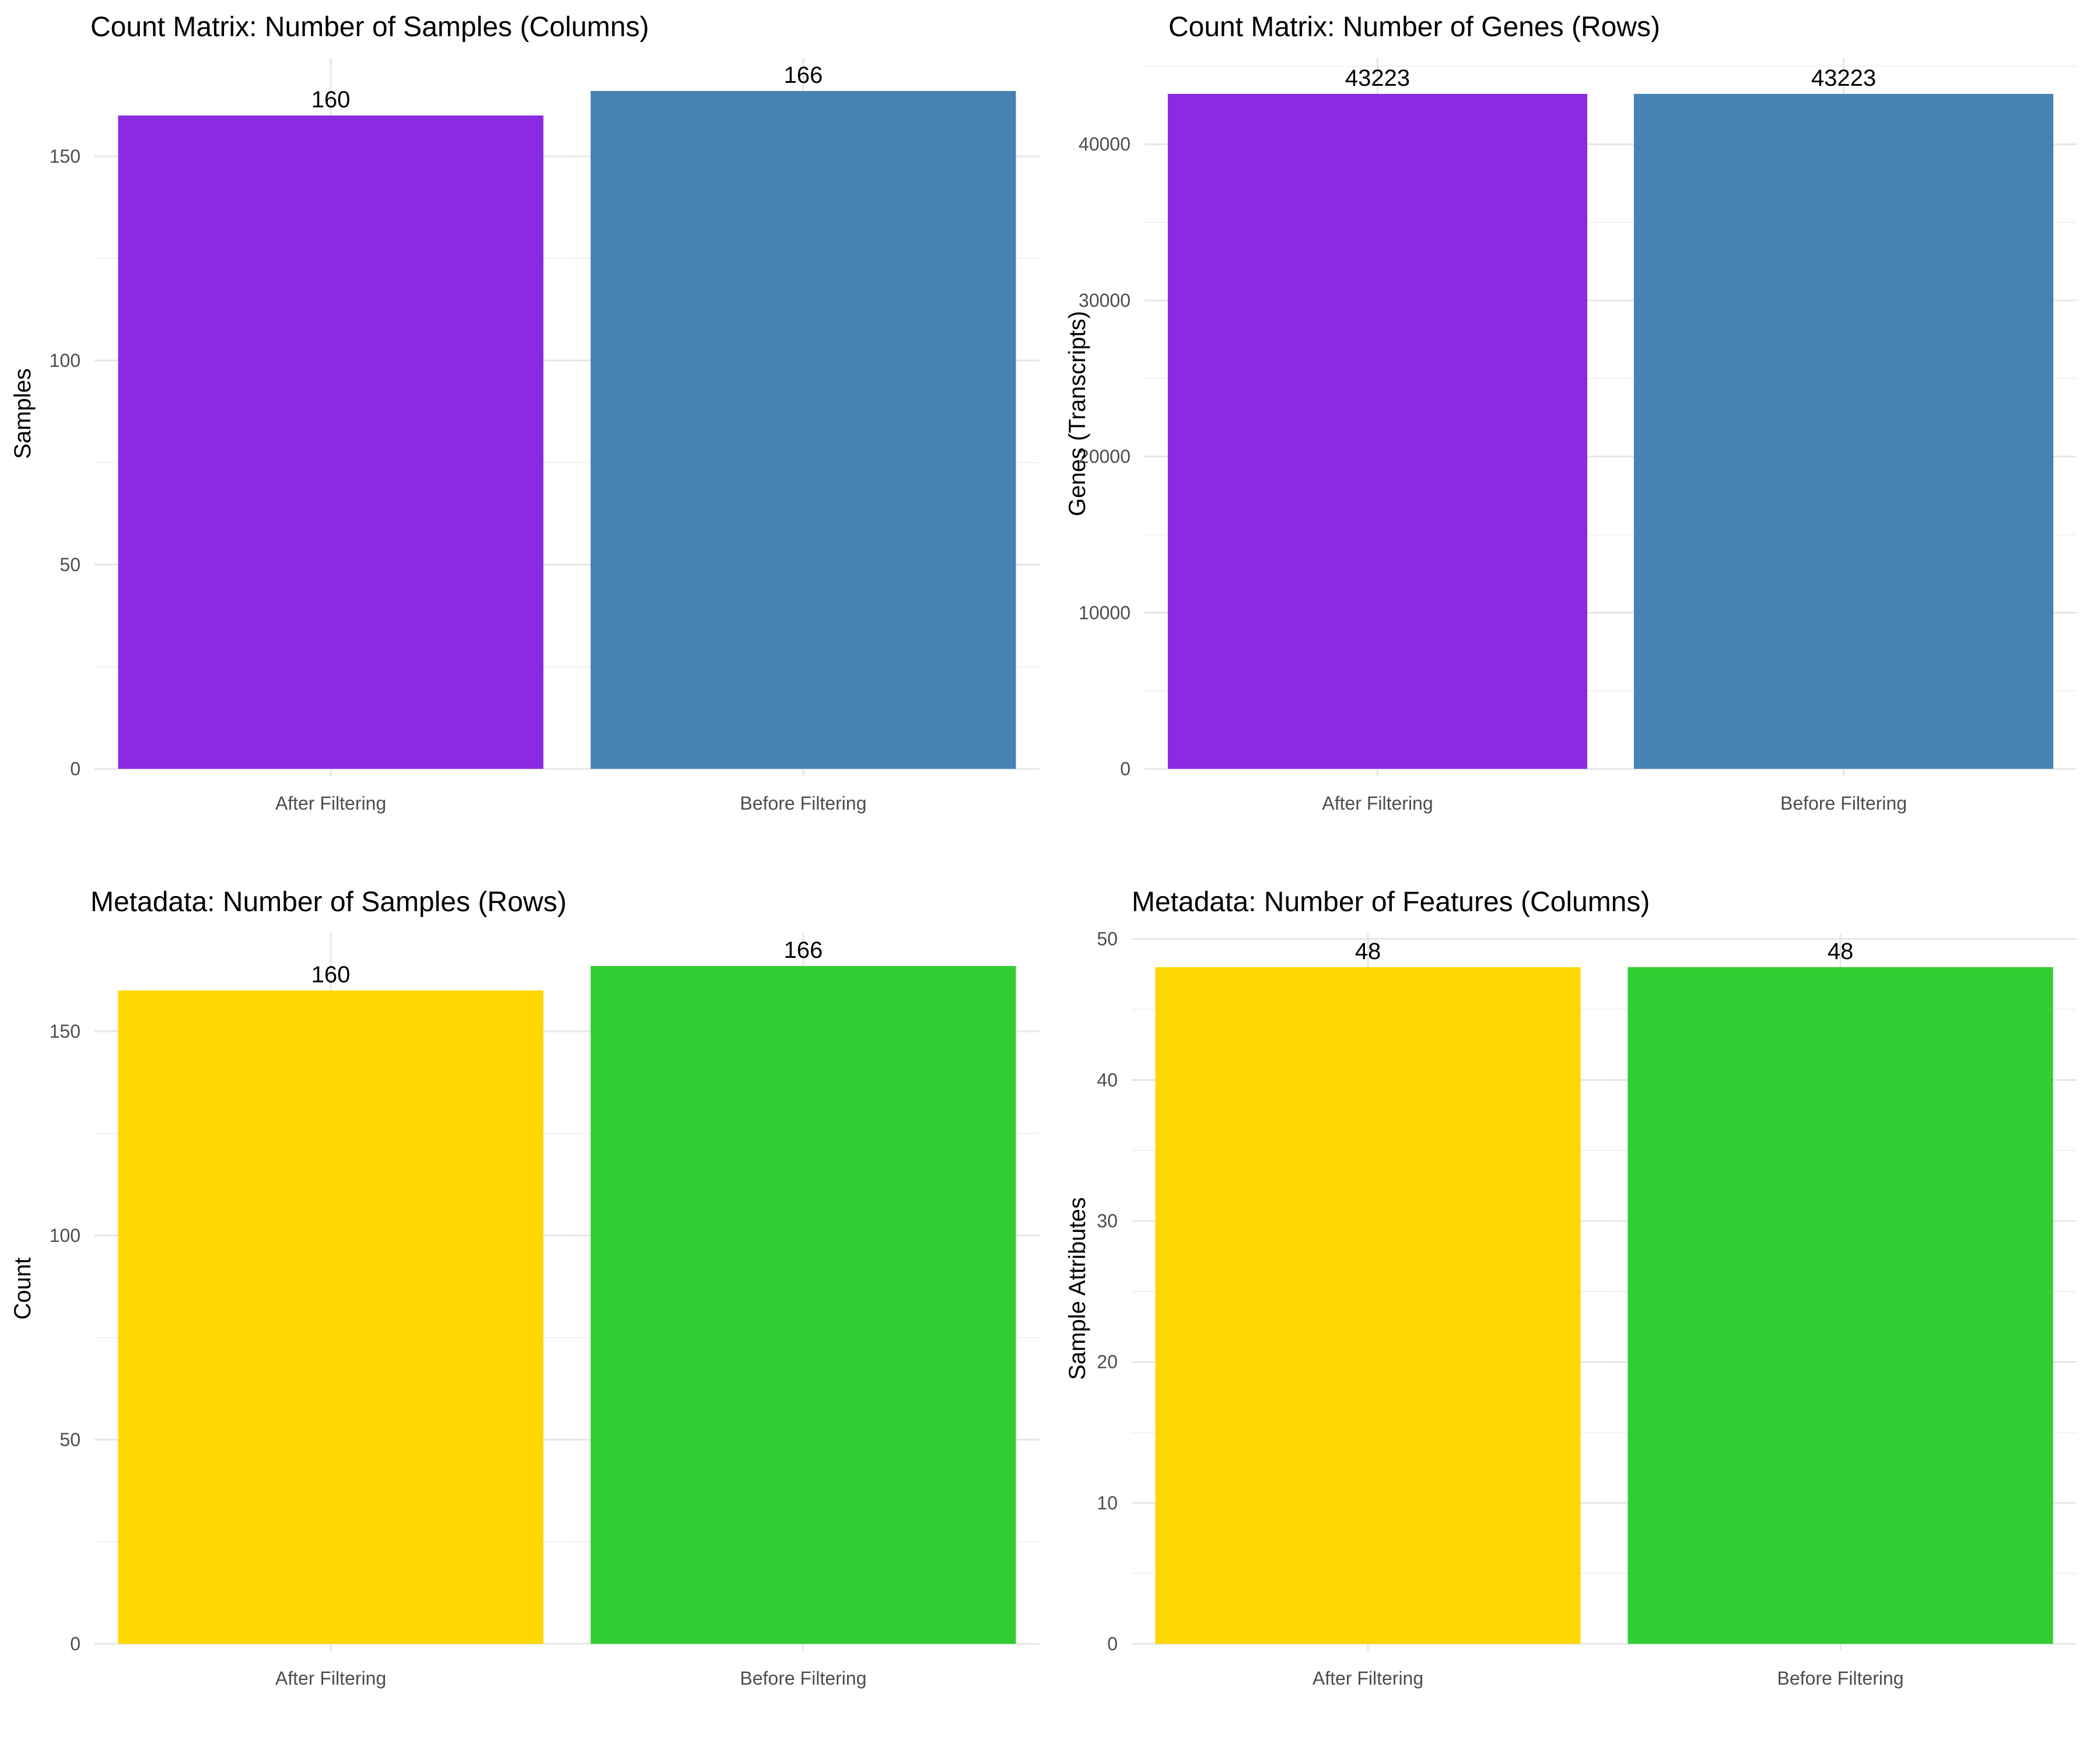 The height and width of the screenshot is (1750, 2100). What do you see at coordinates (1107, 1220) in the screenshot?
I see `y-tick-label: 30` at bounding box center [1107, 1220].